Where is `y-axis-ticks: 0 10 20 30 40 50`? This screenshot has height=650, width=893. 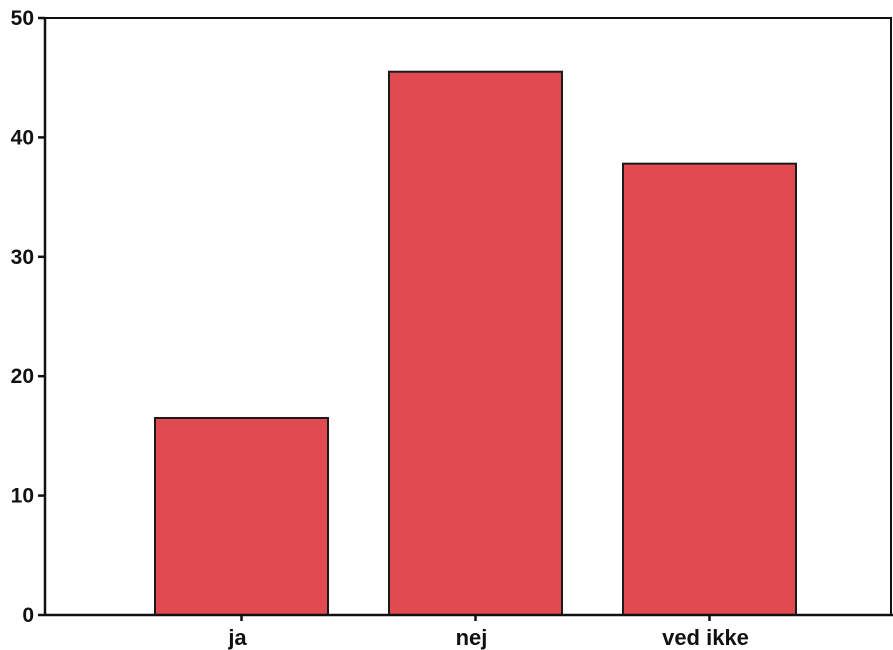 y-axis-ticks: 0 10 20 30 40 50 is located at coordinates (28, 317).